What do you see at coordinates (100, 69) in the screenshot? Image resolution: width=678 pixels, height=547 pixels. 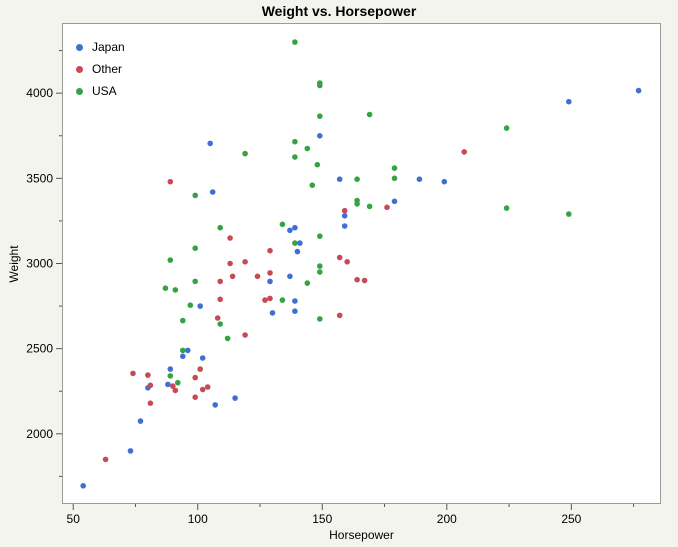 I see `legend-item-other: Other` at bounding box center [100, 69].